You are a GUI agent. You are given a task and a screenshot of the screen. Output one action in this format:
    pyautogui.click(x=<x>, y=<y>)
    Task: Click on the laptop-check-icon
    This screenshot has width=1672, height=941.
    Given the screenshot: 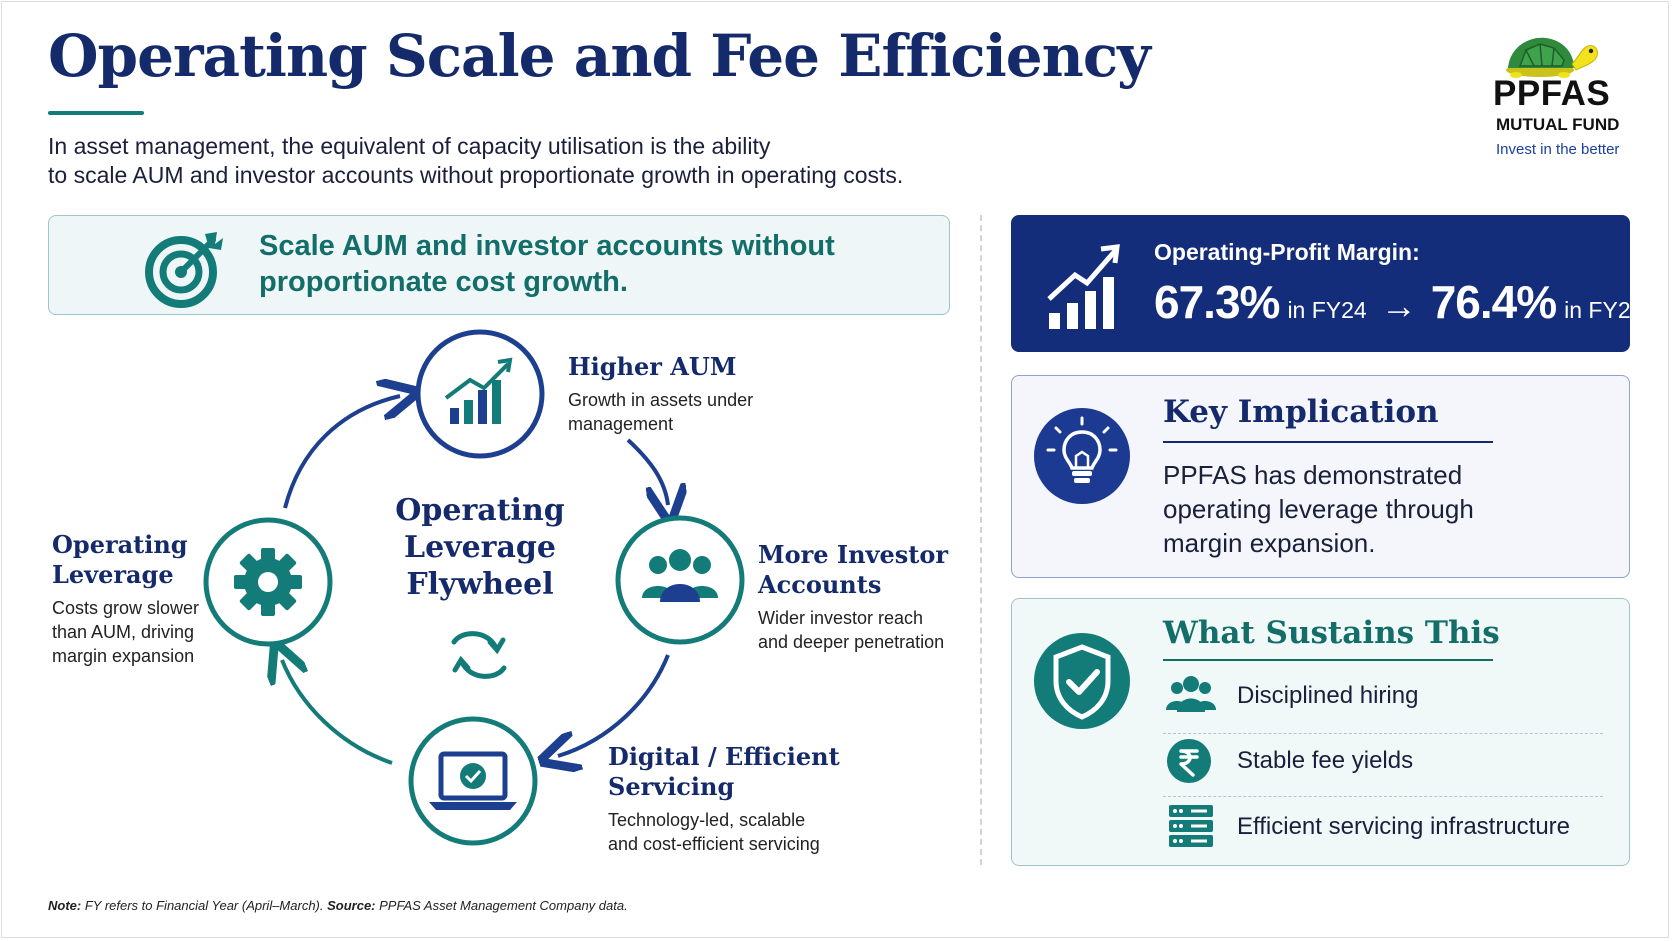 What is the action you would take?
    pyautogui.click(x=473, y=780)
    